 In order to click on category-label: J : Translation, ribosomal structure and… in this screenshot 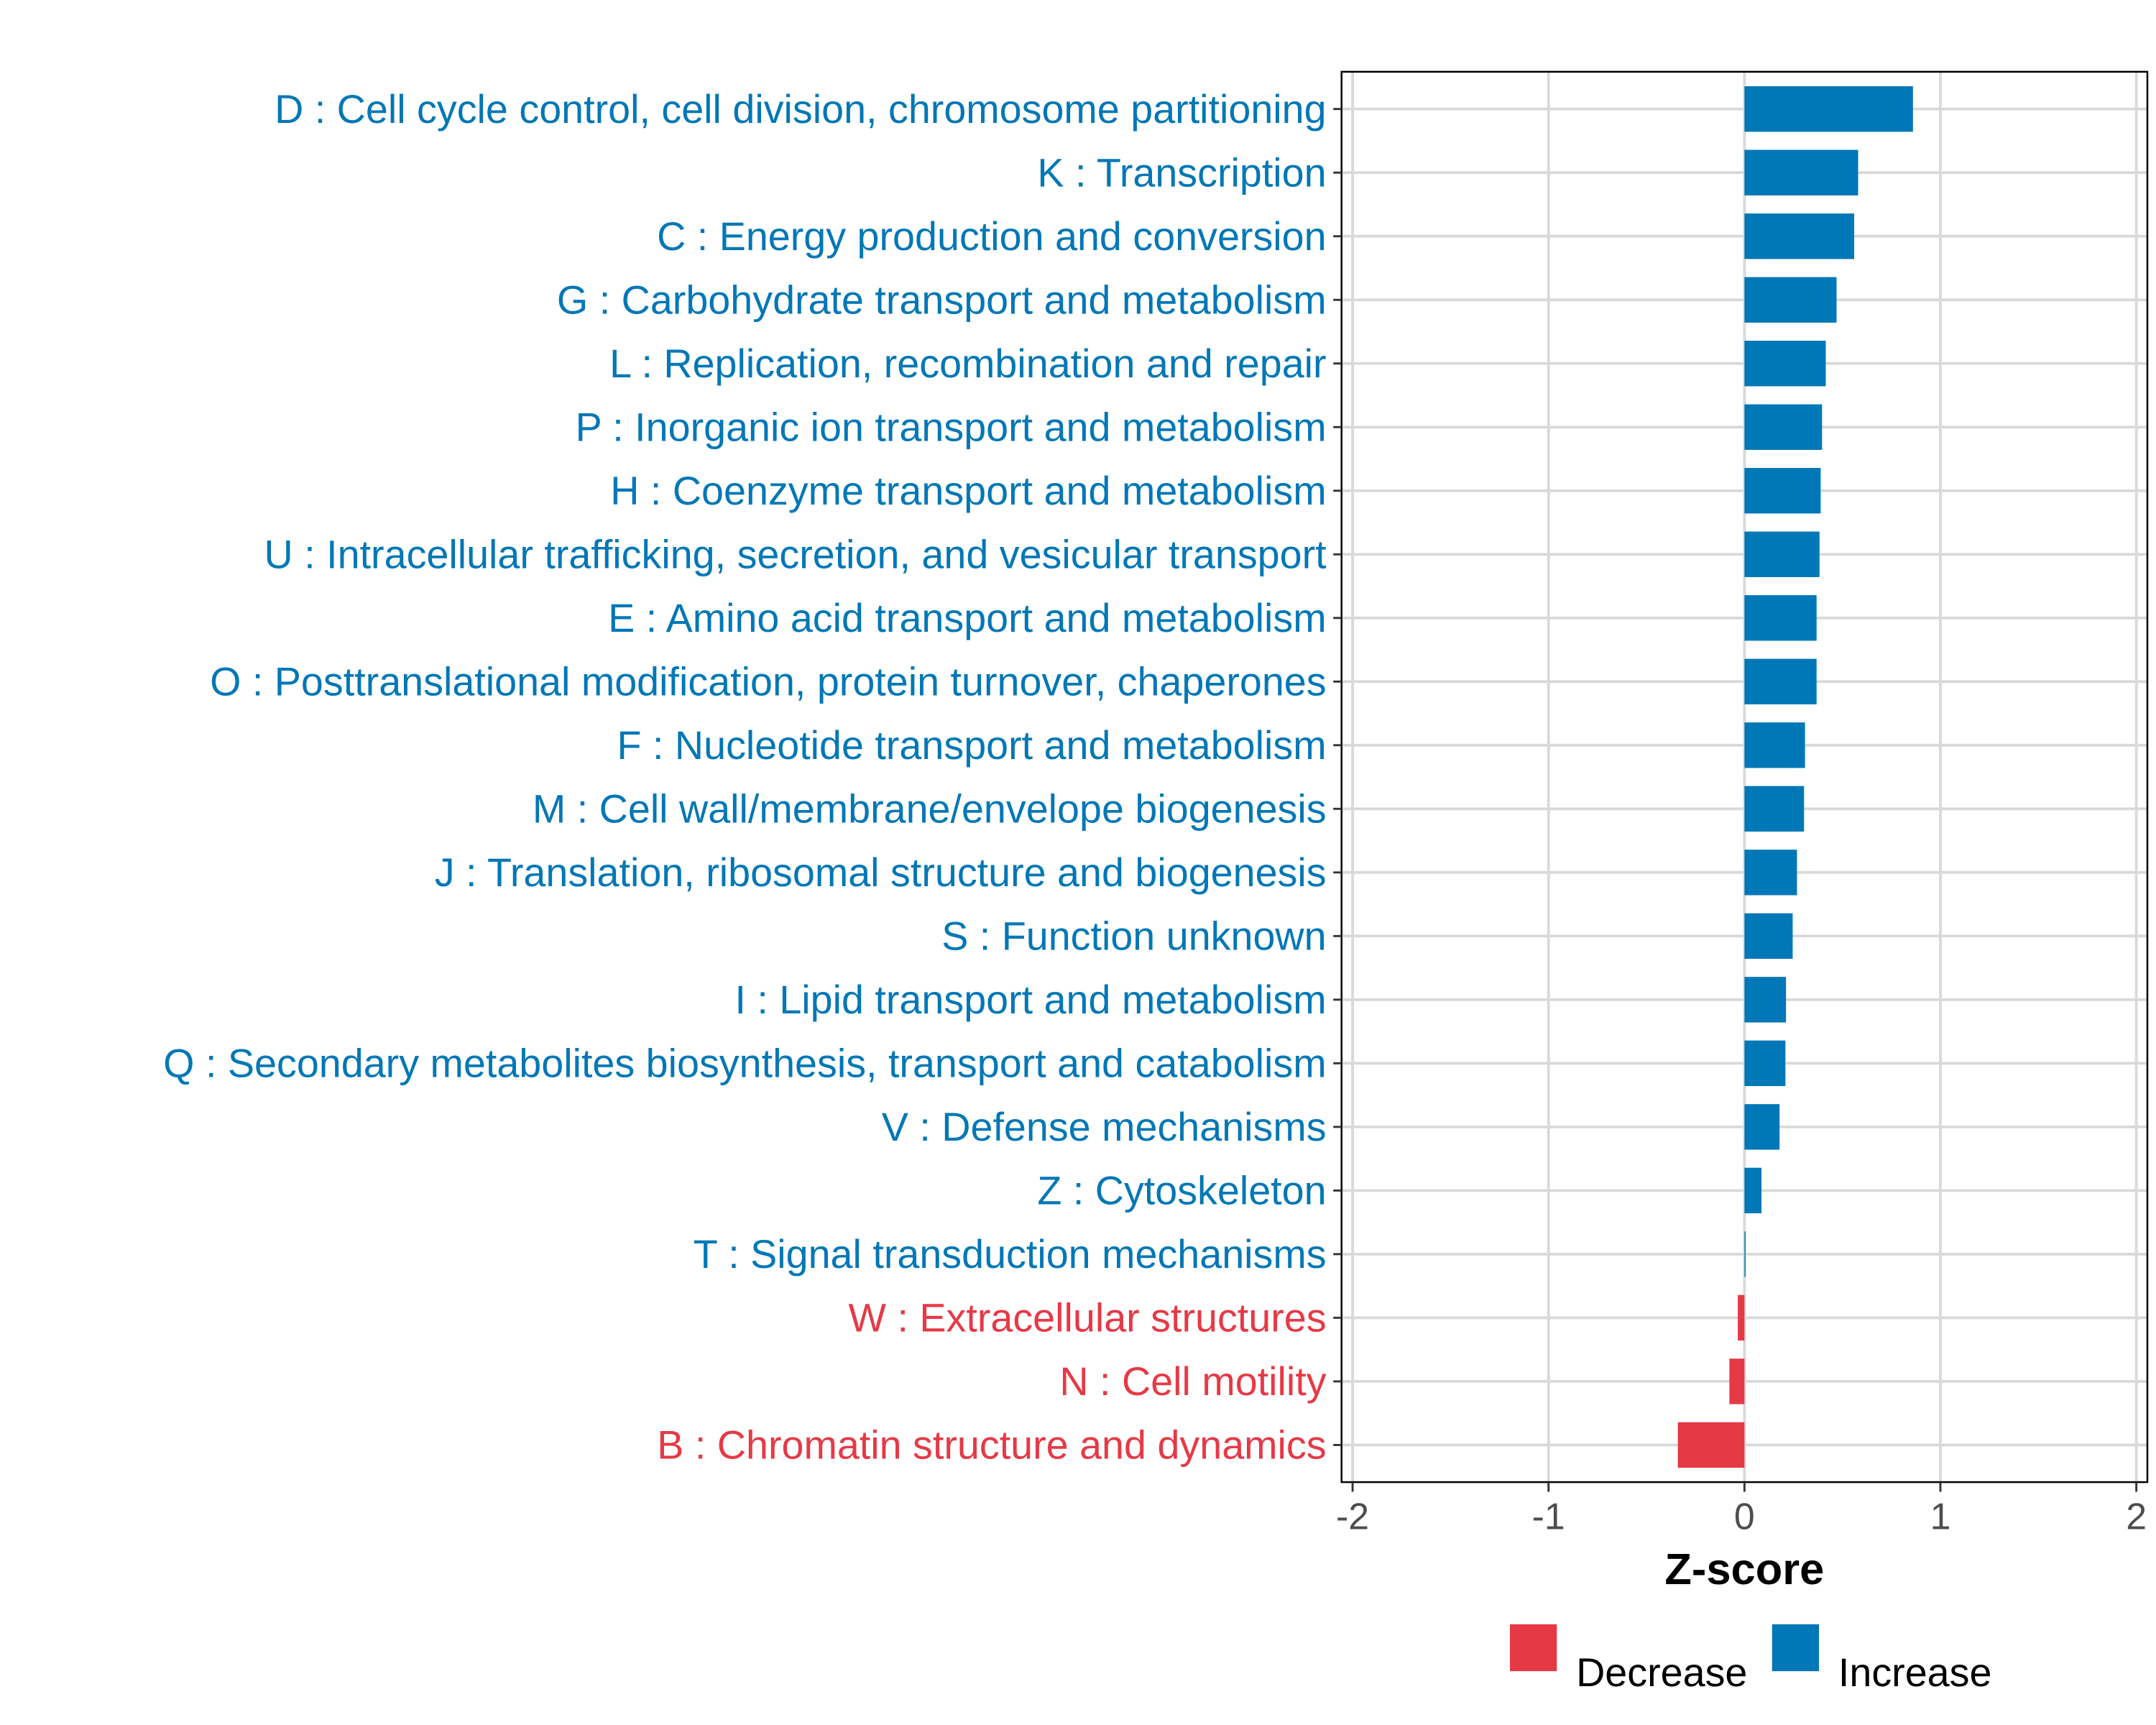, I will do `click(881, 872)`.